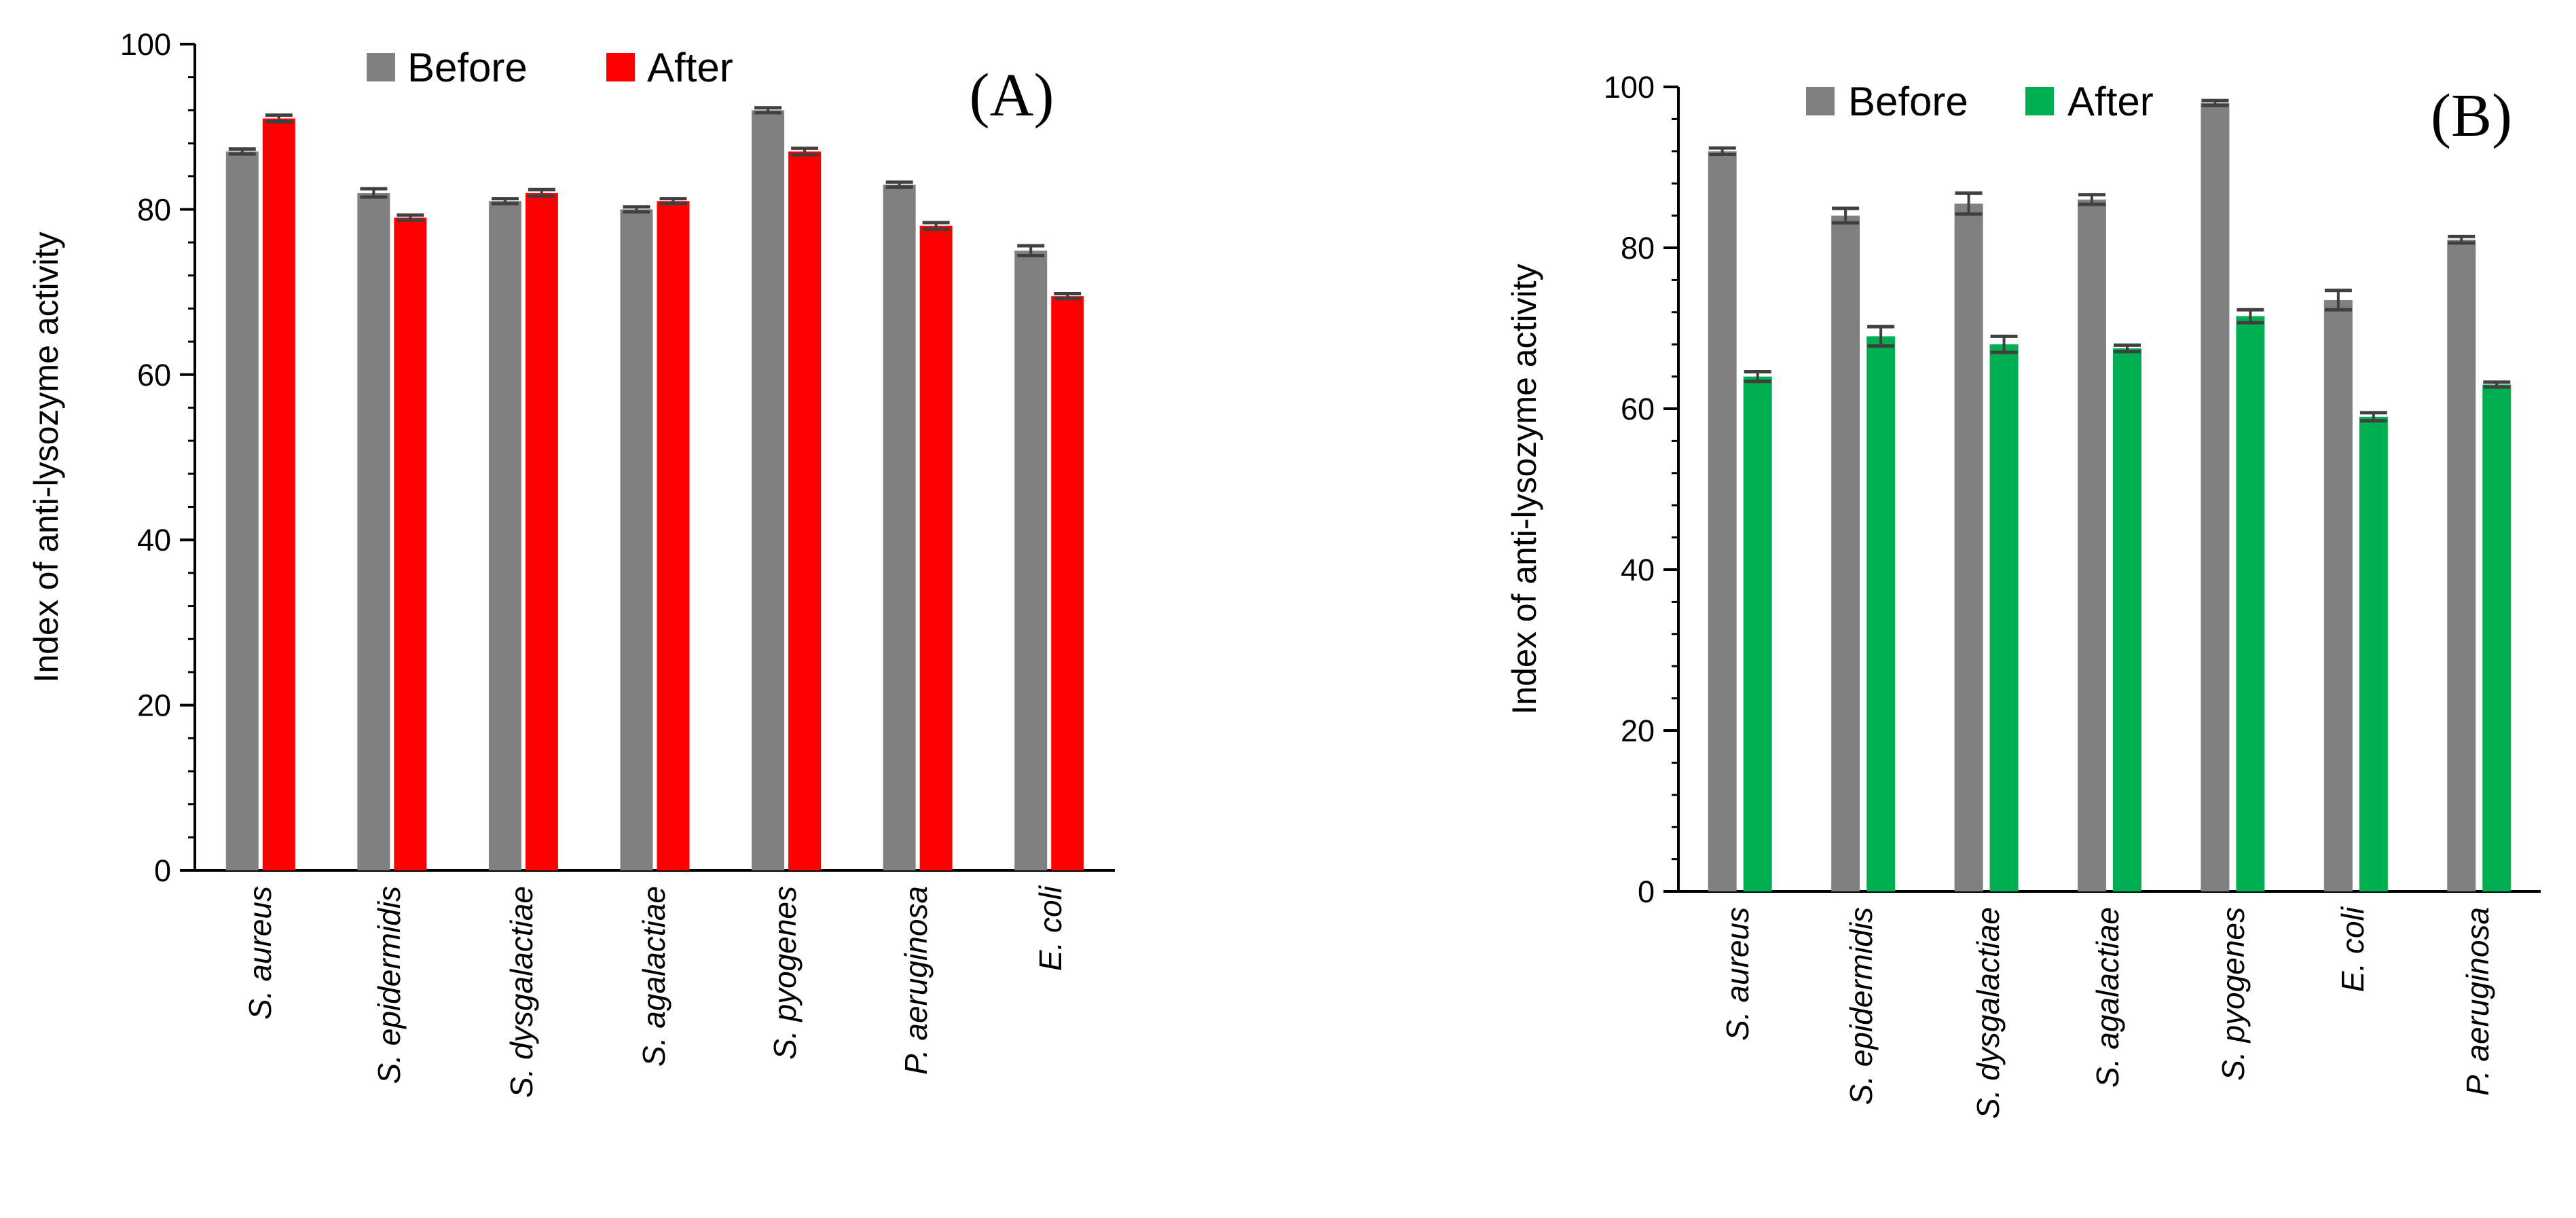 The image size is (2576, 1218). What do you see at coordinates (2471, 115) in the screenshot?
I see `panel-label: (B)` at bounding box center [2471, 115].